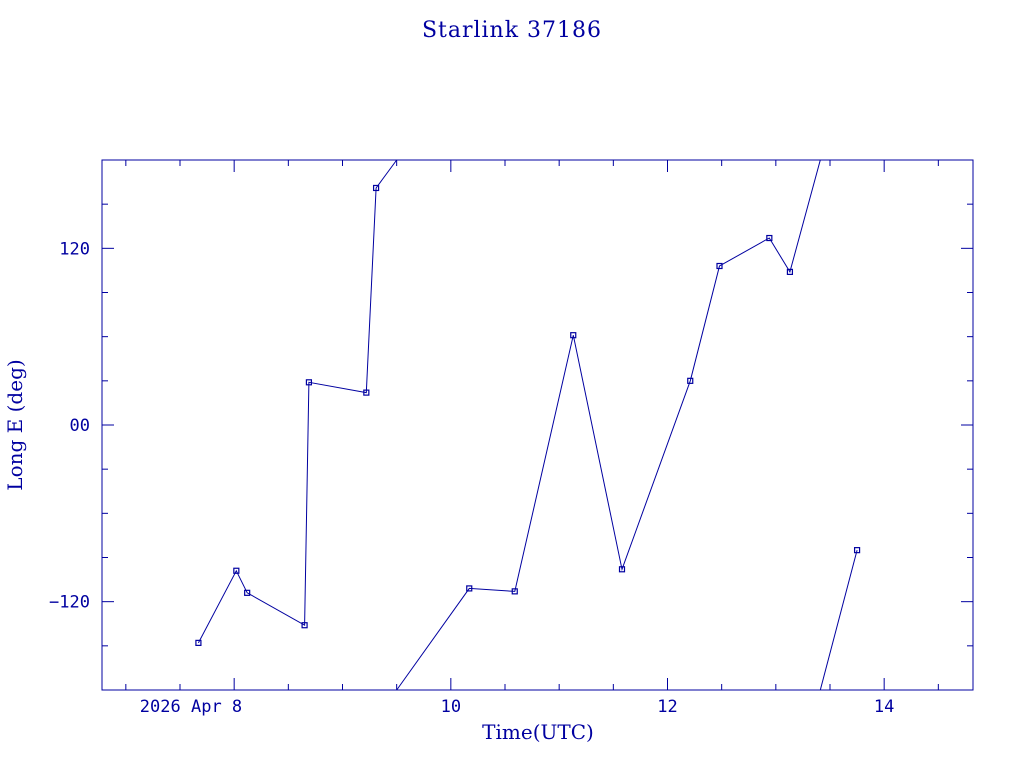  I want to click on y-tick-label: 120, so click(74, 249).